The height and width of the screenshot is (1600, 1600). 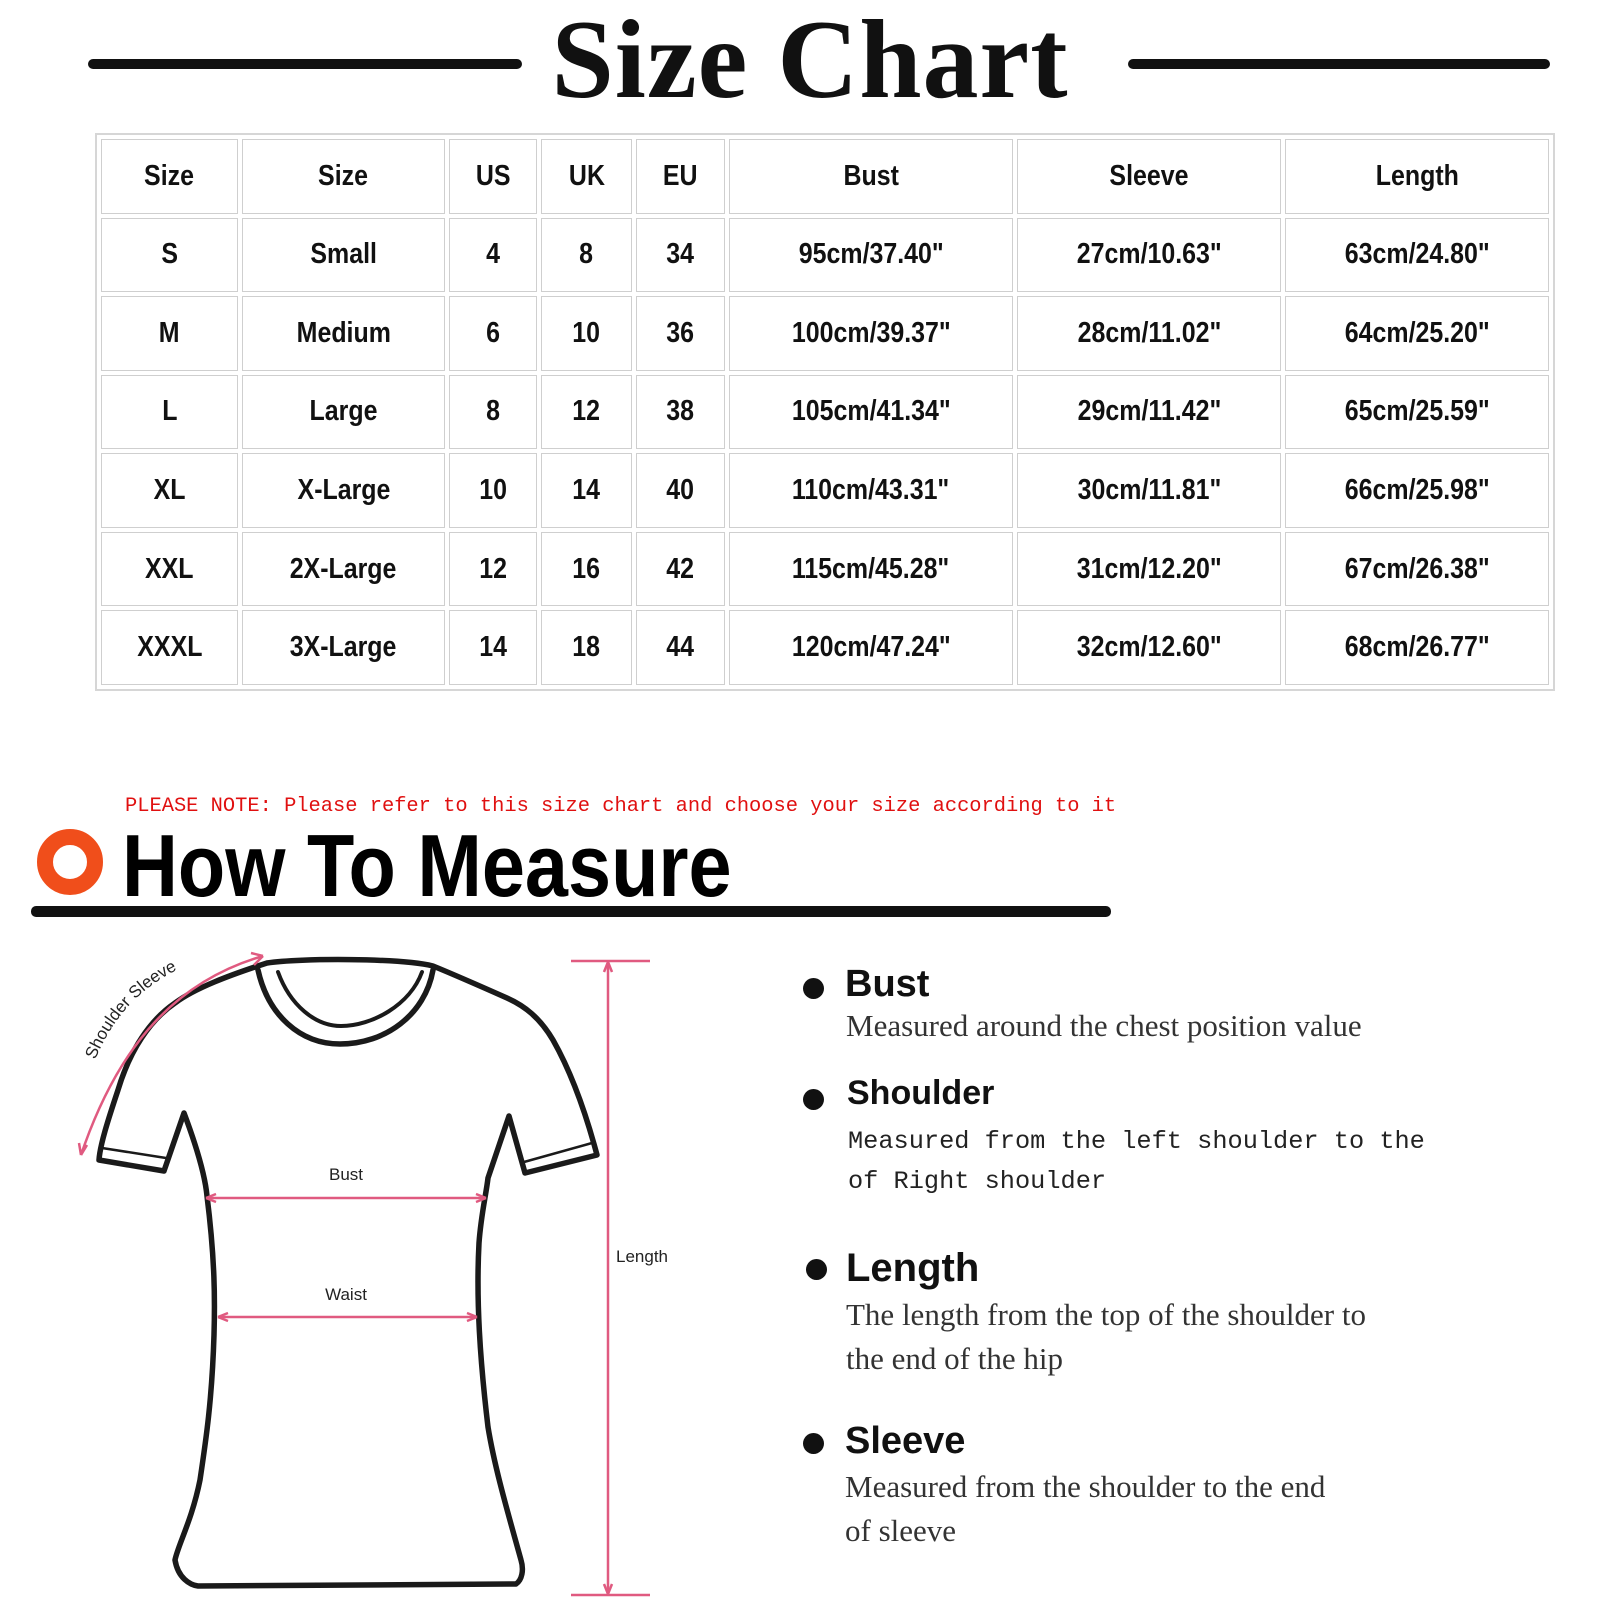 I want to click on table-cell: Medium, so click(x=343, y=333).